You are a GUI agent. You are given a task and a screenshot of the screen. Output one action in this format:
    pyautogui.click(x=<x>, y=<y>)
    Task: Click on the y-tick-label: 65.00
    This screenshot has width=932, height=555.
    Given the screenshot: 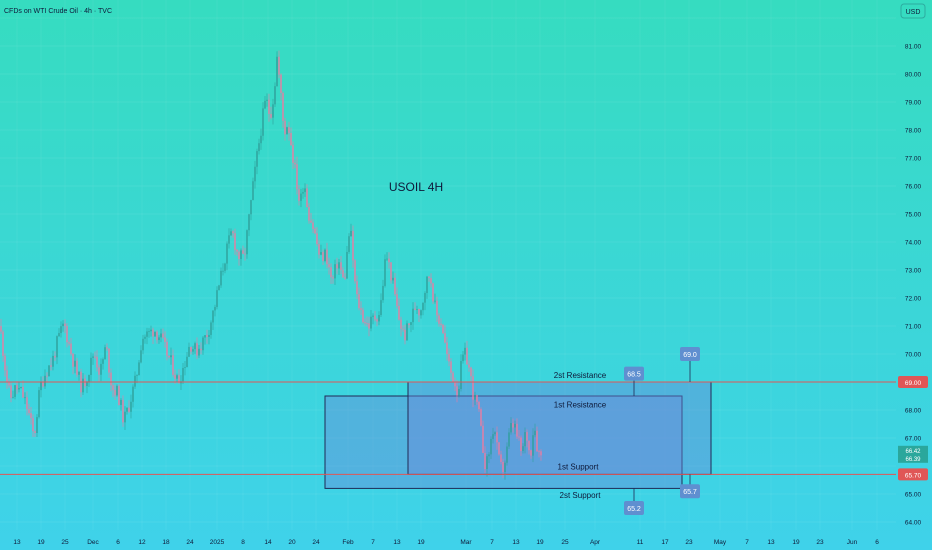 What is the action you would take?
    pyautogui.click(x=913, y=495)
    